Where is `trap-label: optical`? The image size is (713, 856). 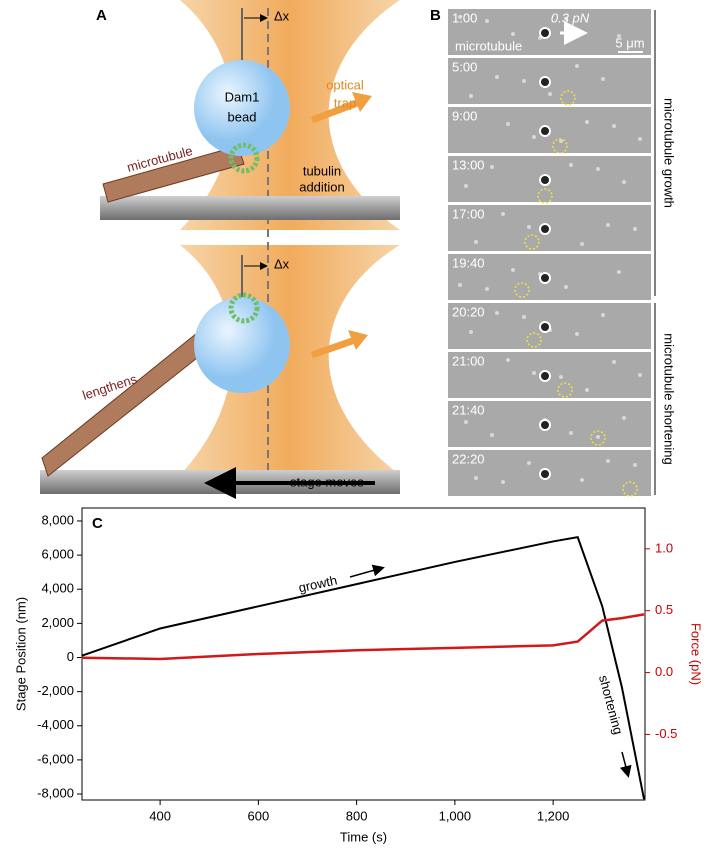 trap-label: optical is located at coordinates (345, 84).